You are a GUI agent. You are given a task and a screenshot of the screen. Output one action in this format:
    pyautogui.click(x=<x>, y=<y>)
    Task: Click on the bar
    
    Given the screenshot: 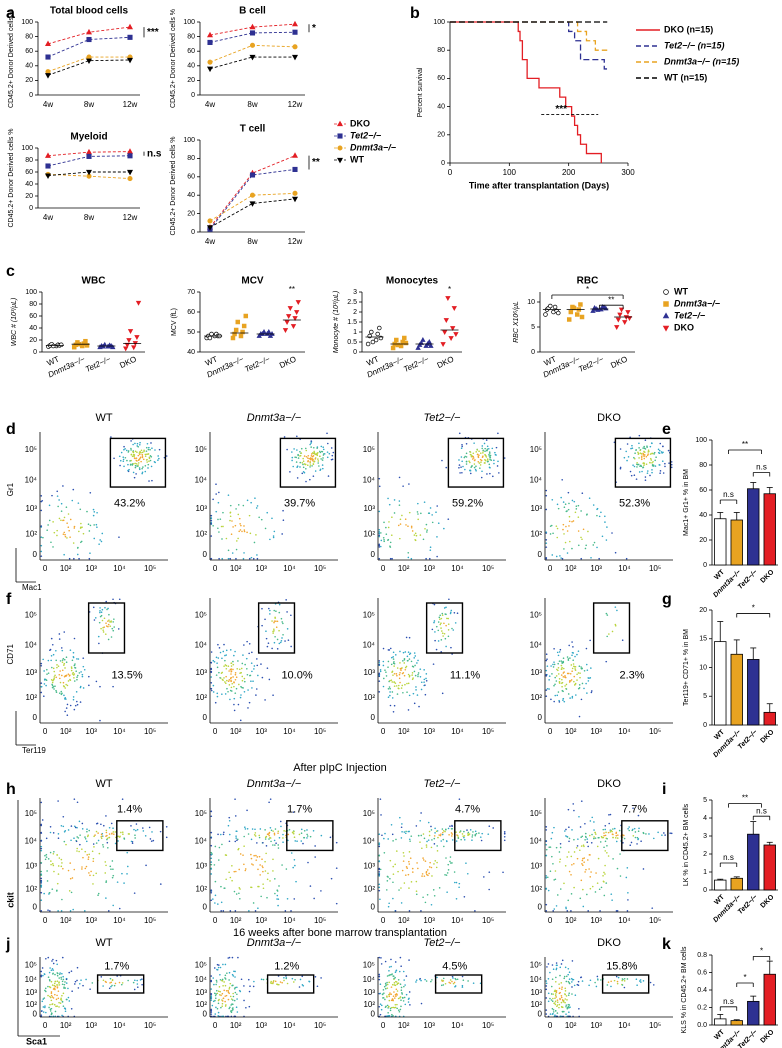 What is the action you would take?
    pyautogui.click(x=736, y=1023)
    